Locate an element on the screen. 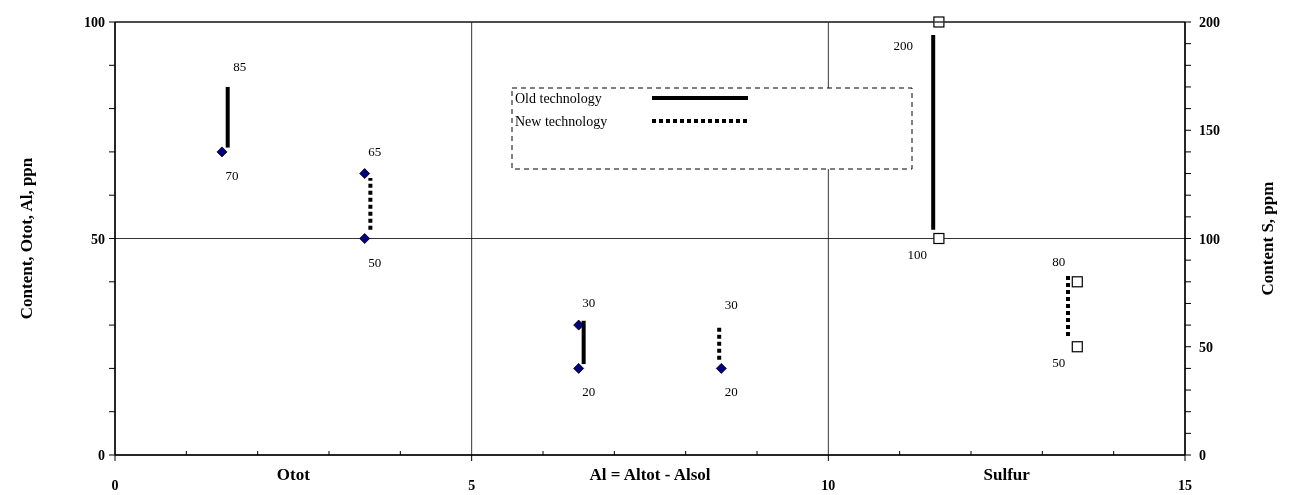  y-tick-label: 50 is located at coordinates (98, 239).